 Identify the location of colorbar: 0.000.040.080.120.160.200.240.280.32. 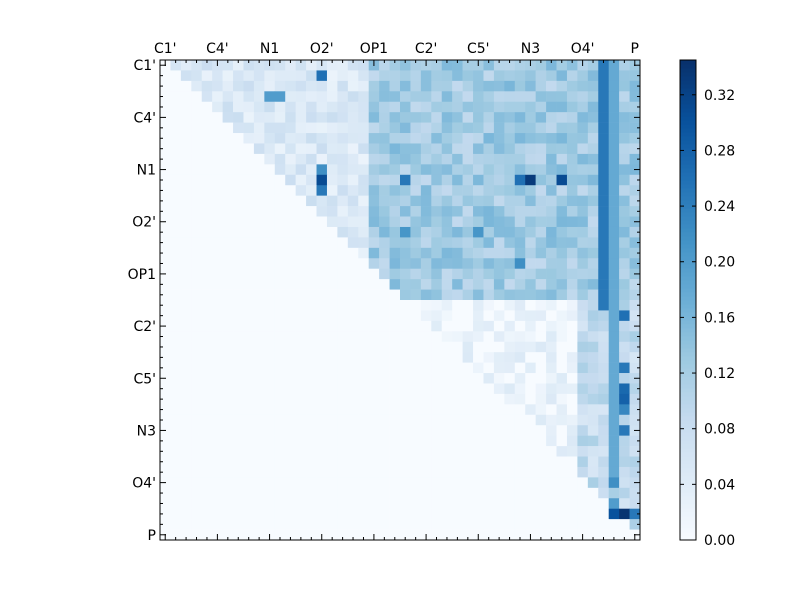
(707, 304).